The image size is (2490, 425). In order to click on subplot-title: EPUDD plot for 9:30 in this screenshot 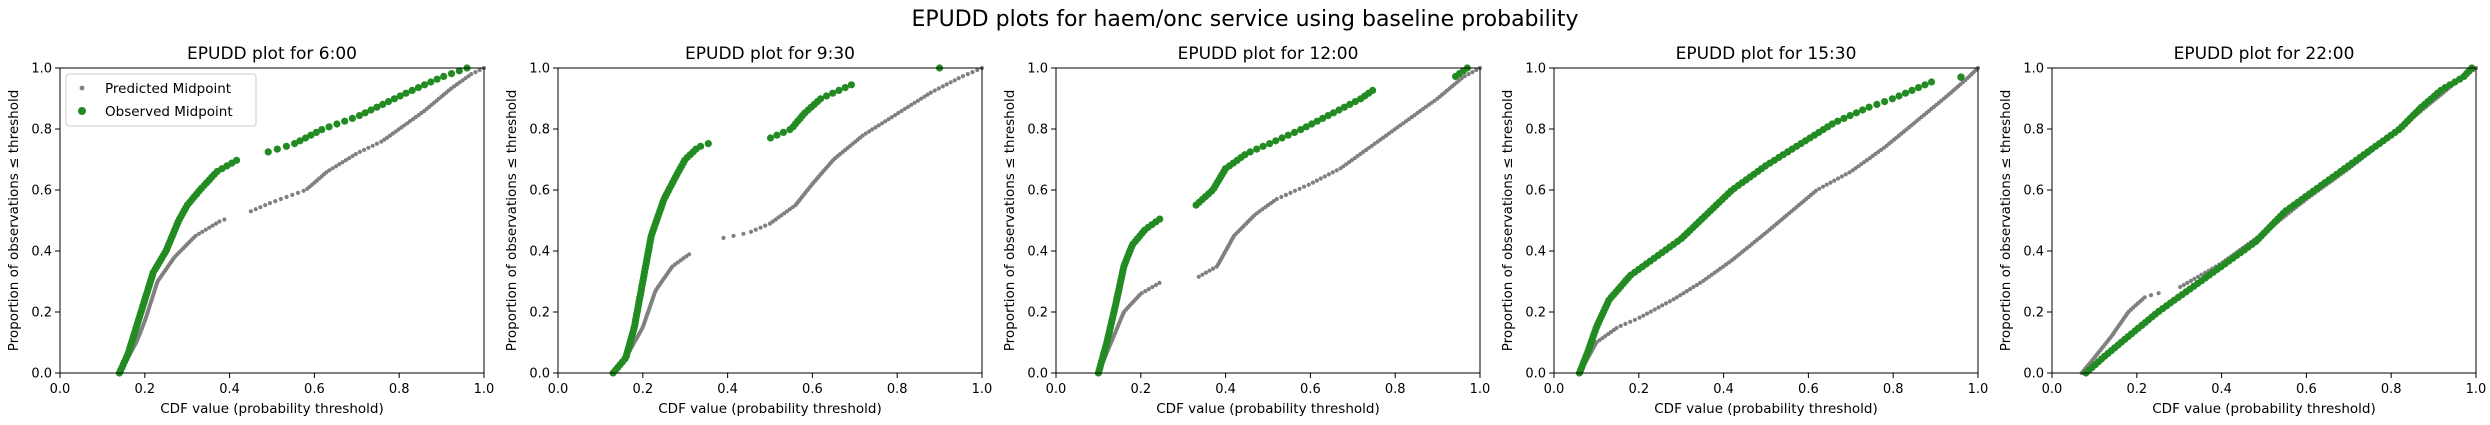, I will do `click(770, 54)`.